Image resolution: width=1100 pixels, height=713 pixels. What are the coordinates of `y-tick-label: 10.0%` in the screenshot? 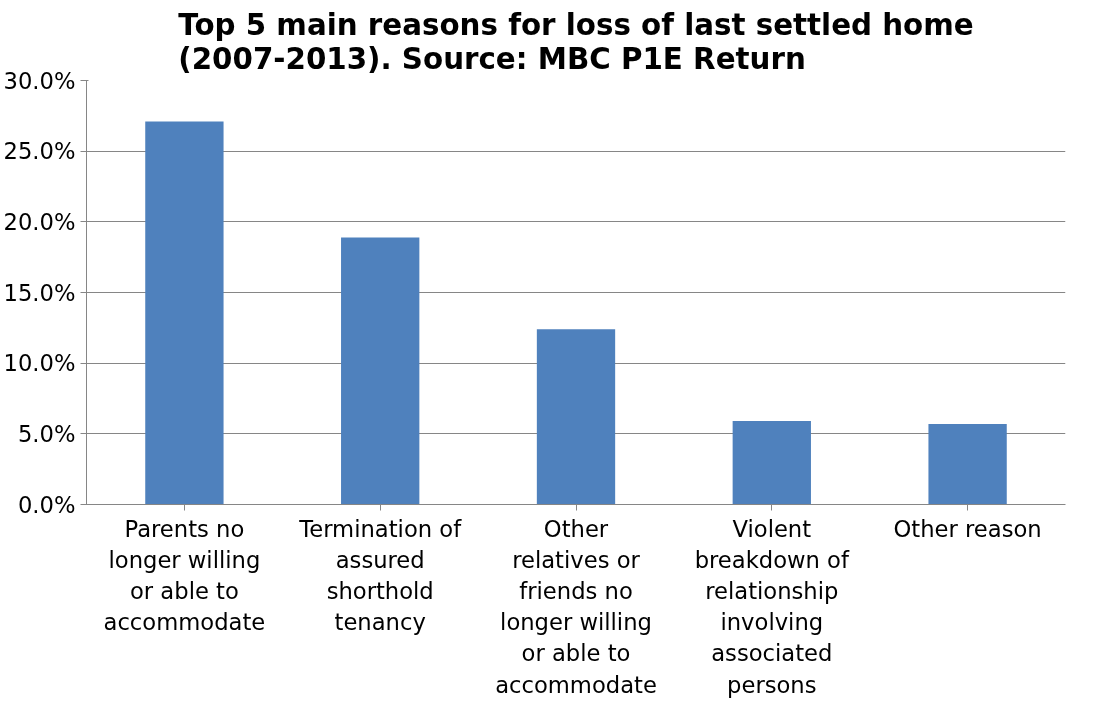 It's located at (39, 363).